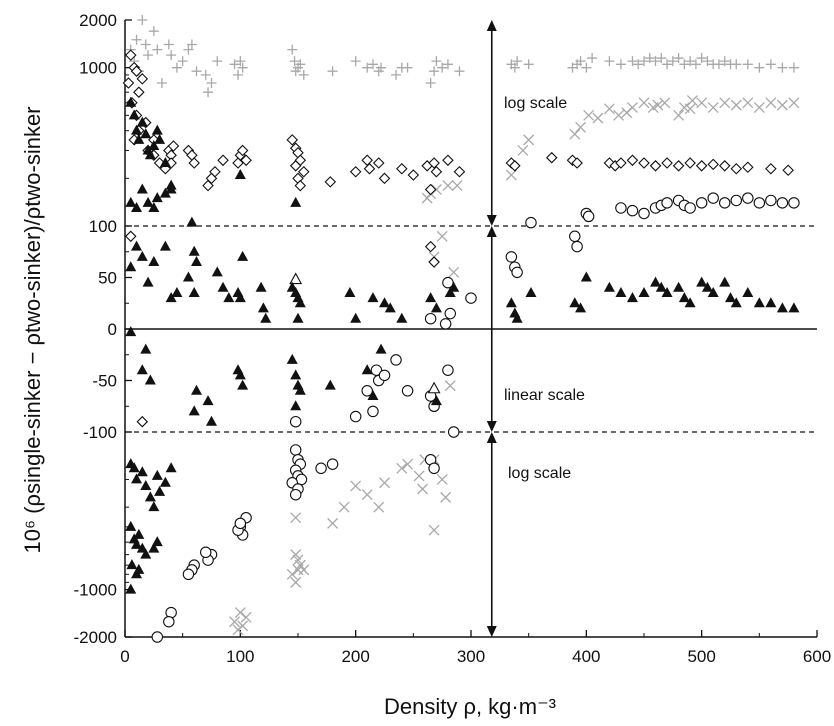 This screenshot has height=726, width=834. What do you see at coordinates (103, 226) in the screenshot?
I see `y-tick-label: 100` at bounding box center [103, 226].